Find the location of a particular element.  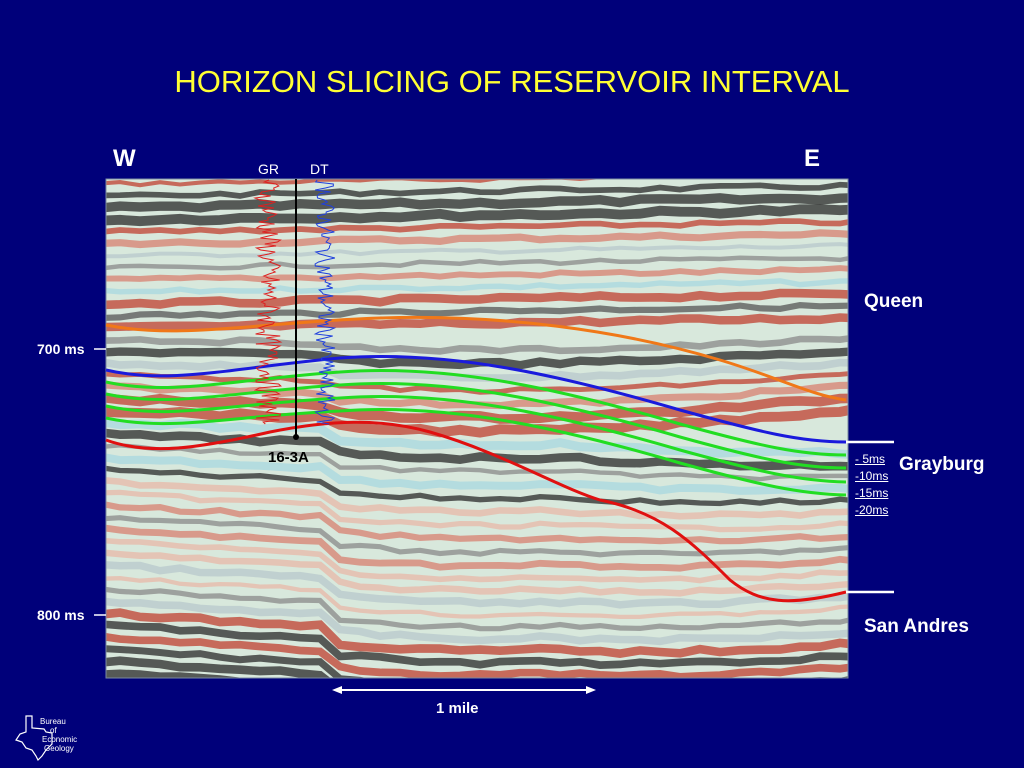

grayburg-horizon is located at coordinates (476, 399).